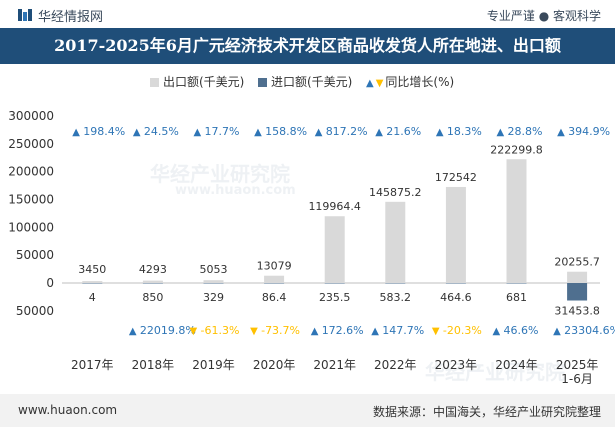 The height and width of the screenshot is (427, 615). What do you see at coordinates (335, 297) in the screenshot?
I see `import-value-label: 235.5` at bounding box center [335, 297].